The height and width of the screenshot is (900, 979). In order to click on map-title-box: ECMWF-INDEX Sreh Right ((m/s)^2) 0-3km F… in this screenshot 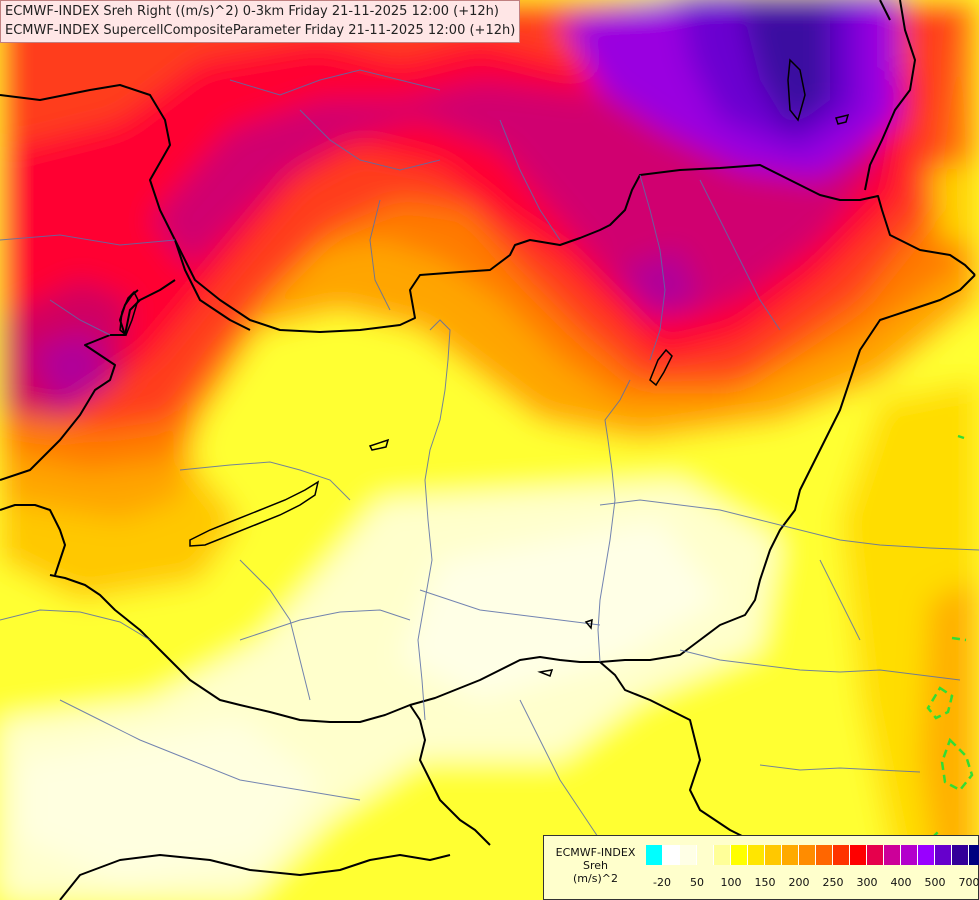, I will do `click(260, 21)`.